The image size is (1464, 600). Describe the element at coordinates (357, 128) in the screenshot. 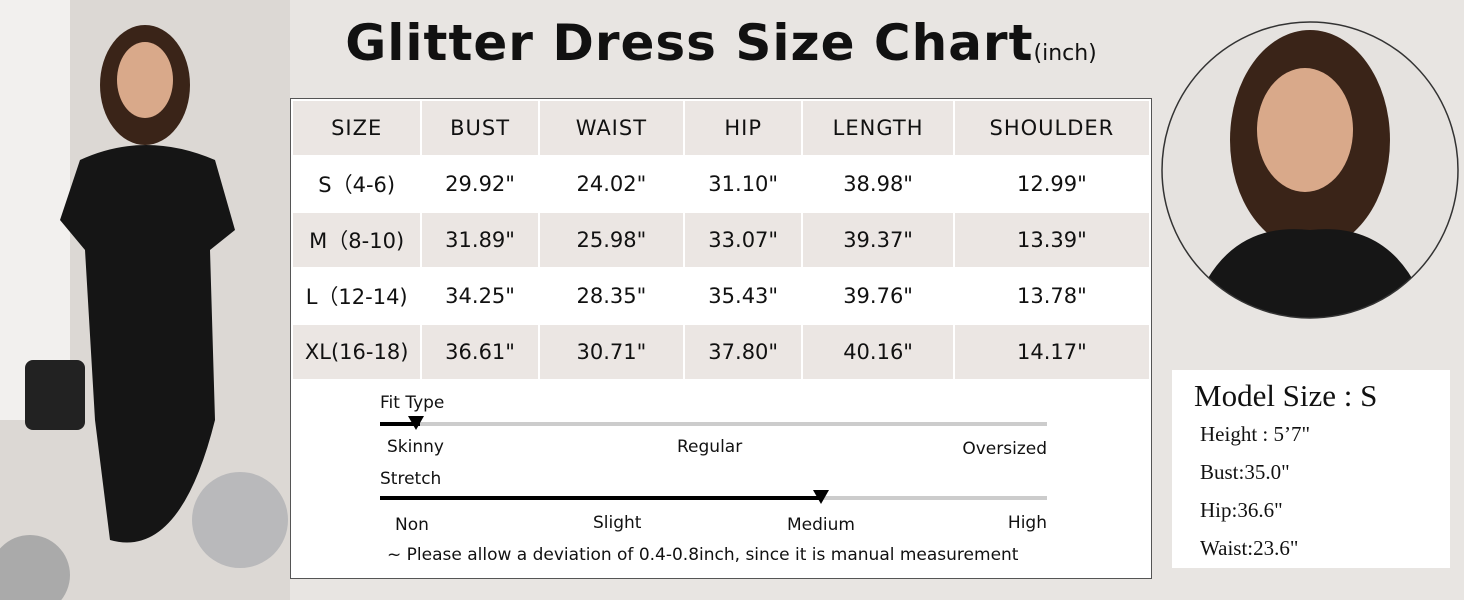

I see `header-cell: SIZE` at that location.